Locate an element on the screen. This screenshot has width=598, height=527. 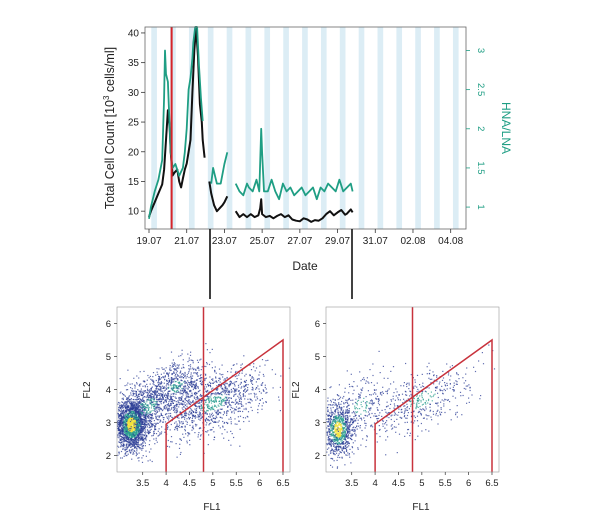
y-right-tick-label: 2.5 is located at coordinates (480, 89).